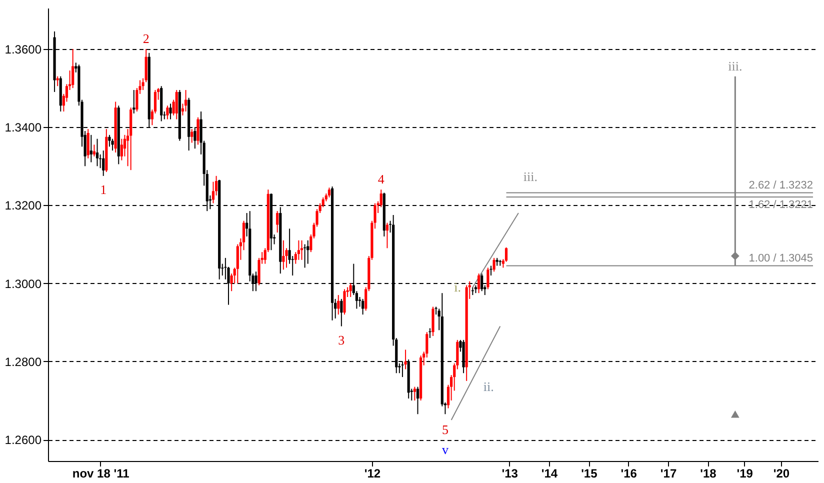 The height and width of the screenshot is (483, 824). I want to click on y-tick-label: 1.3600, so click(23, 49).